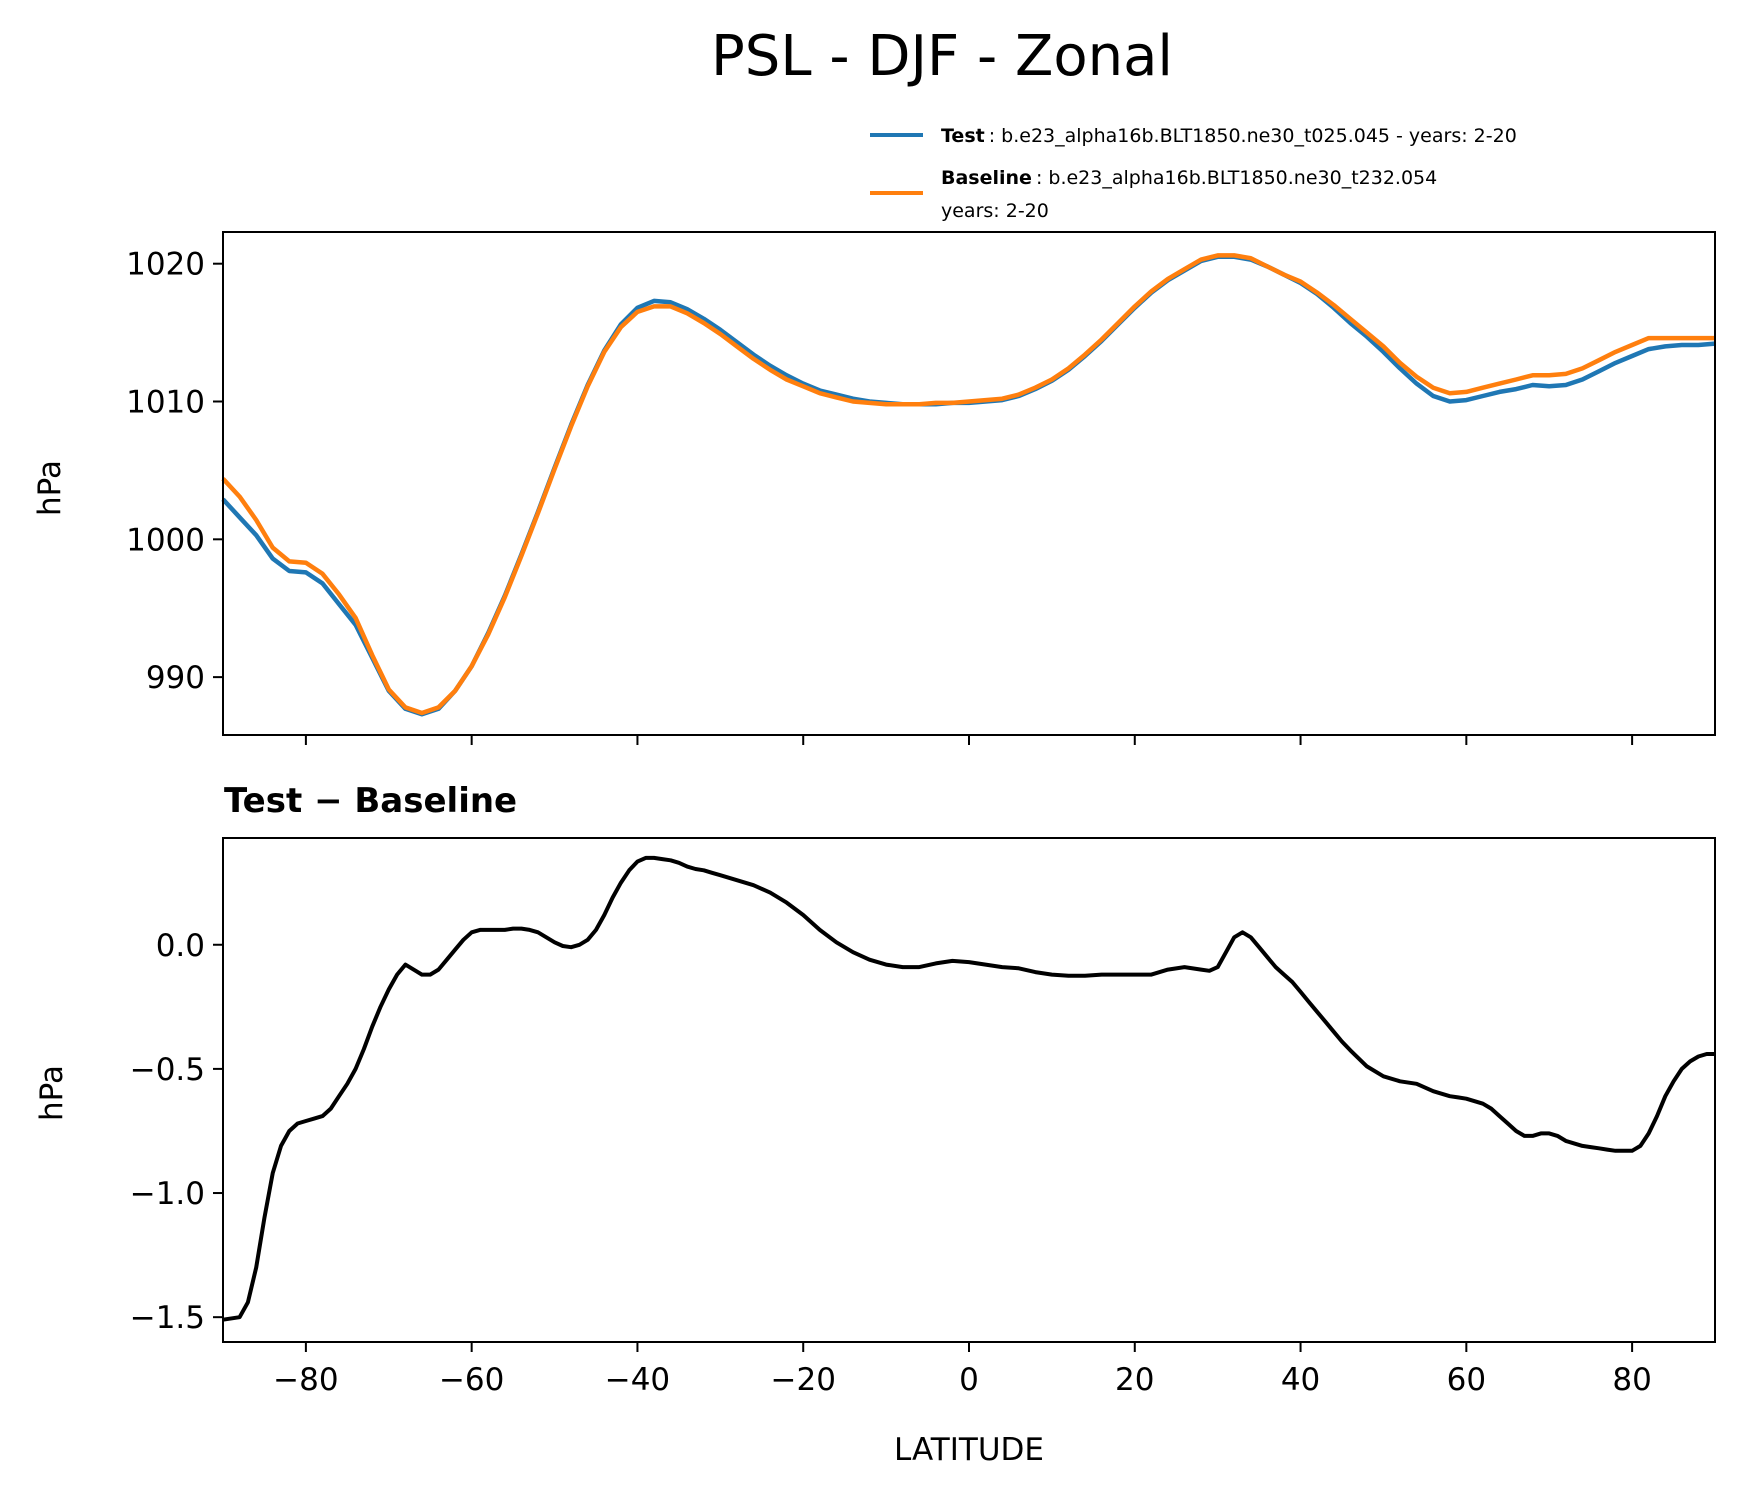 Image resolution: width=1739 pixels, height=1496 pixels. Describe the element at coordinates (167, 1070) in the screenshot. I see `bot-y-tick-label: −0.5` at that location.